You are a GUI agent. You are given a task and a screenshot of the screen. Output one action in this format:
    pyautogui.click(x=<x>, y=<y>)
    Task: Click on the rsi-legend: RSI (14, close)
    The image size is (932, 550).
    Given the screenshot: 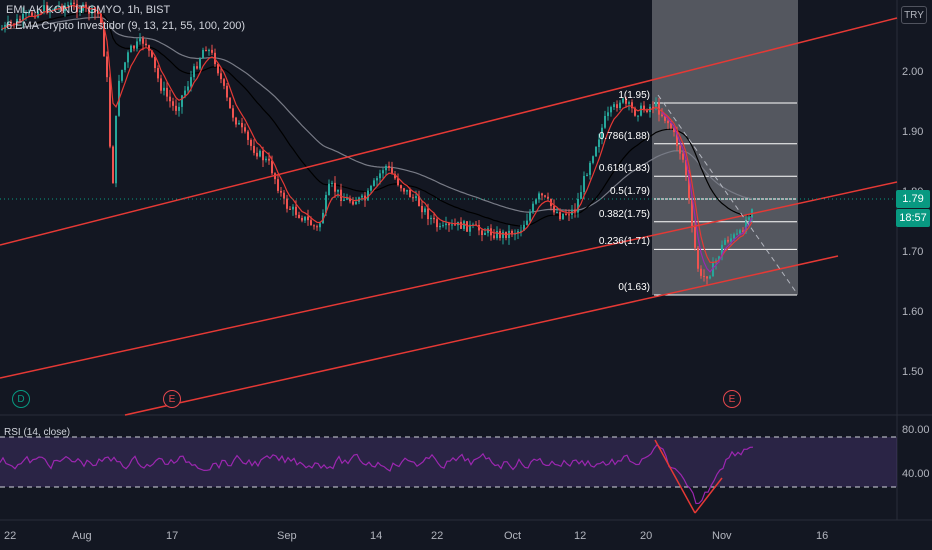 What is the action you would take?
    pyautogui.click(x=37, y=432)
    